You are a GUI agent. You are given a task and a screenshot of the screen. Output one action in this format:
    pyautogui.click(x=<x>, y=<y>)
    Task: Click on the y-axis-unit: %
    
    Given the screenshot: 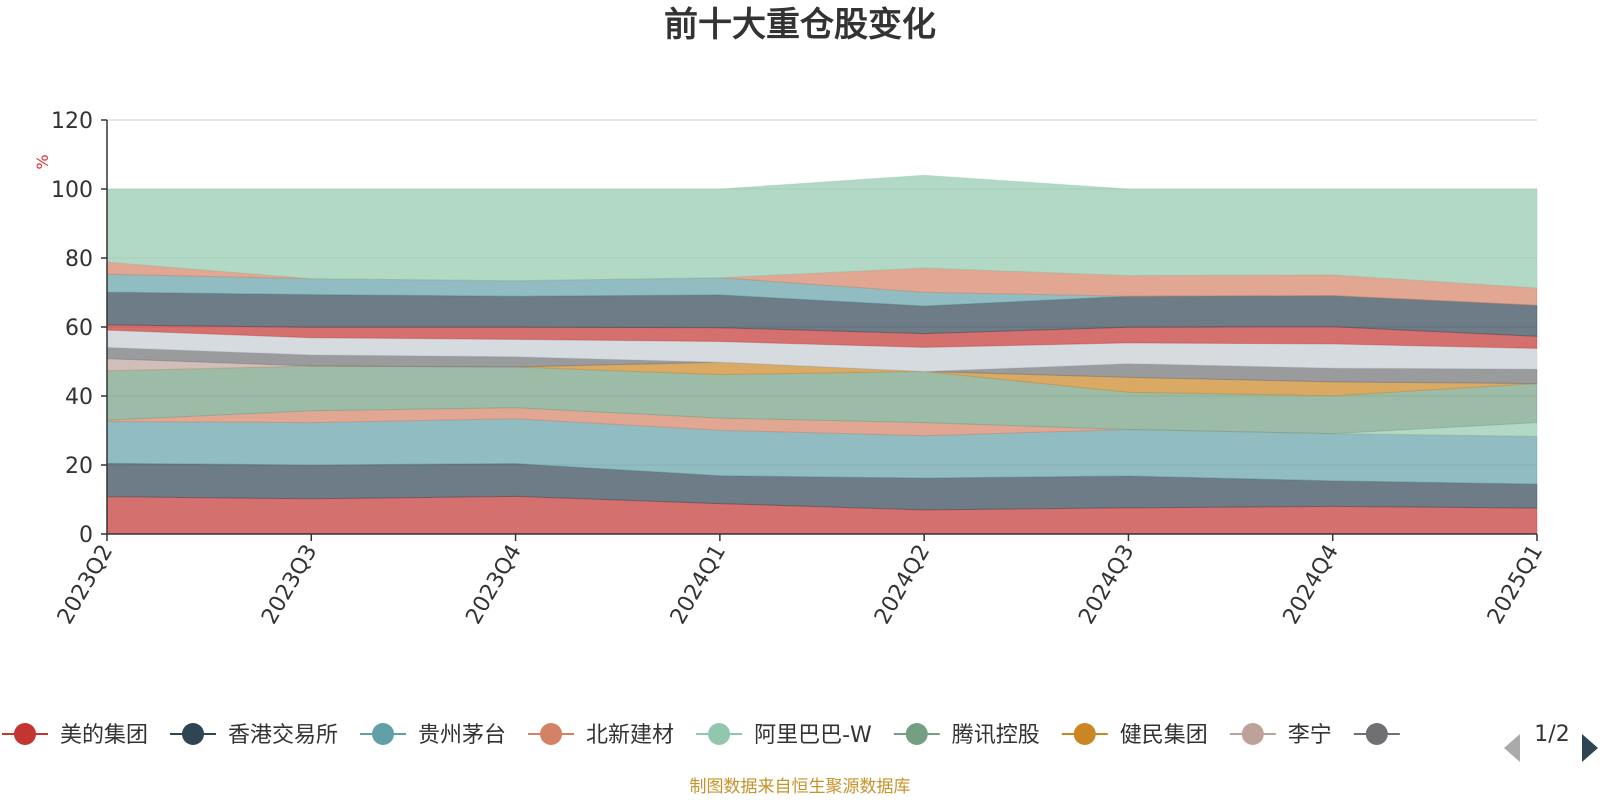 What is the action you would take?
    pyautogui.click(x=42, y=161)
    